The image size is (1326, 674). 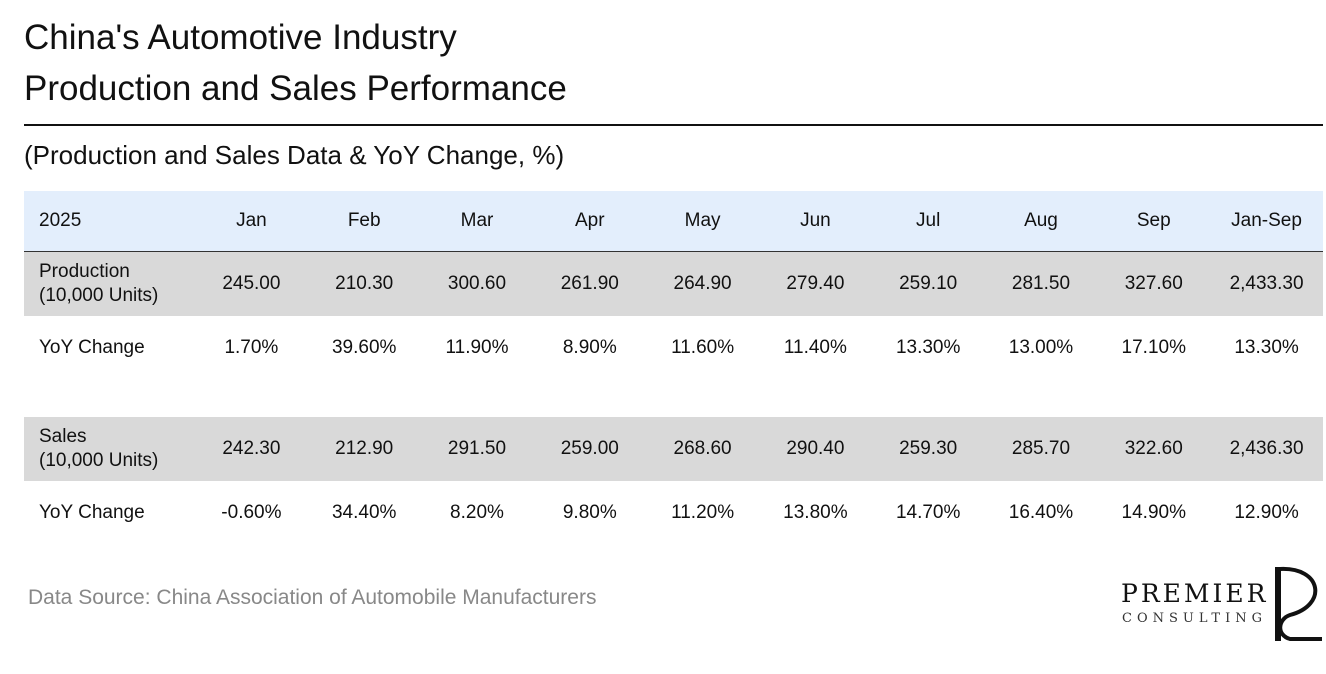 I want to click on table-cell: 279.40, so click(x=815, y=283).